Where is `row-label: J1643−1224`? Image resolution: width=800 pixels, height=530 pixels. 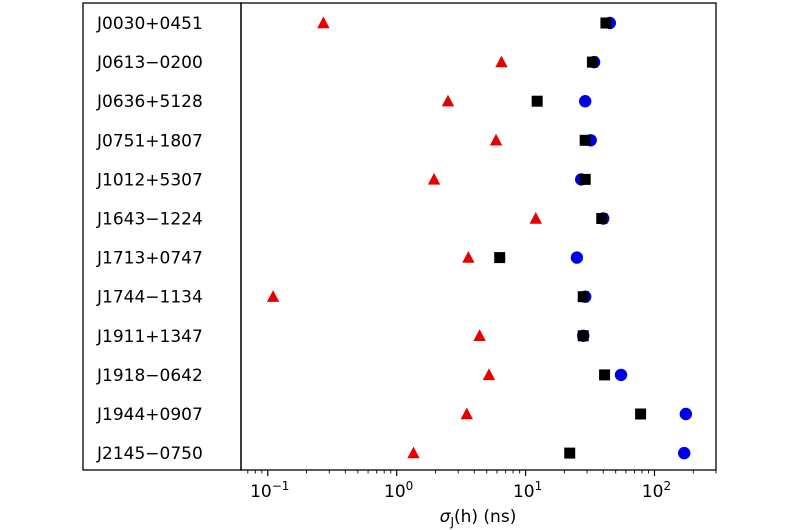
row-label: J1643−1224 is located at coordinates (149, 220).